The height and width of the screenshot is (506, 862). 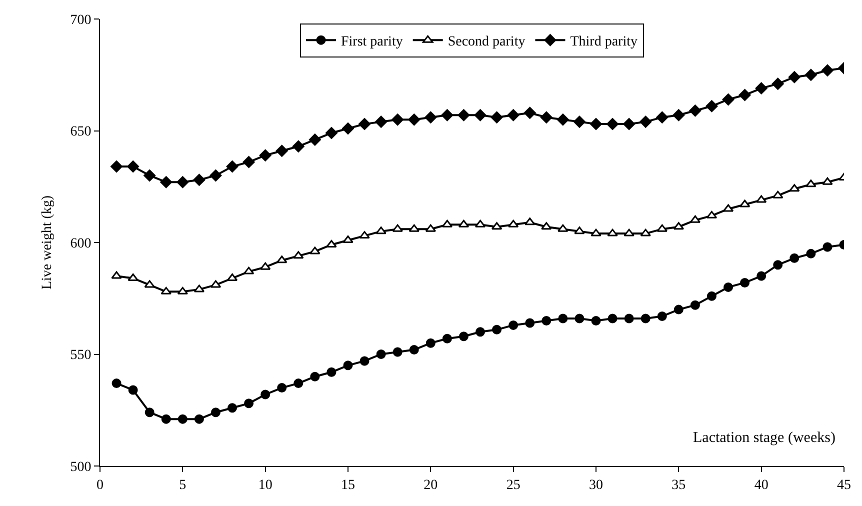 What do you see at coordinates (81, 244) in the screenshot?
I see `y-tick-label: 600` at bounding box center [81, 244].